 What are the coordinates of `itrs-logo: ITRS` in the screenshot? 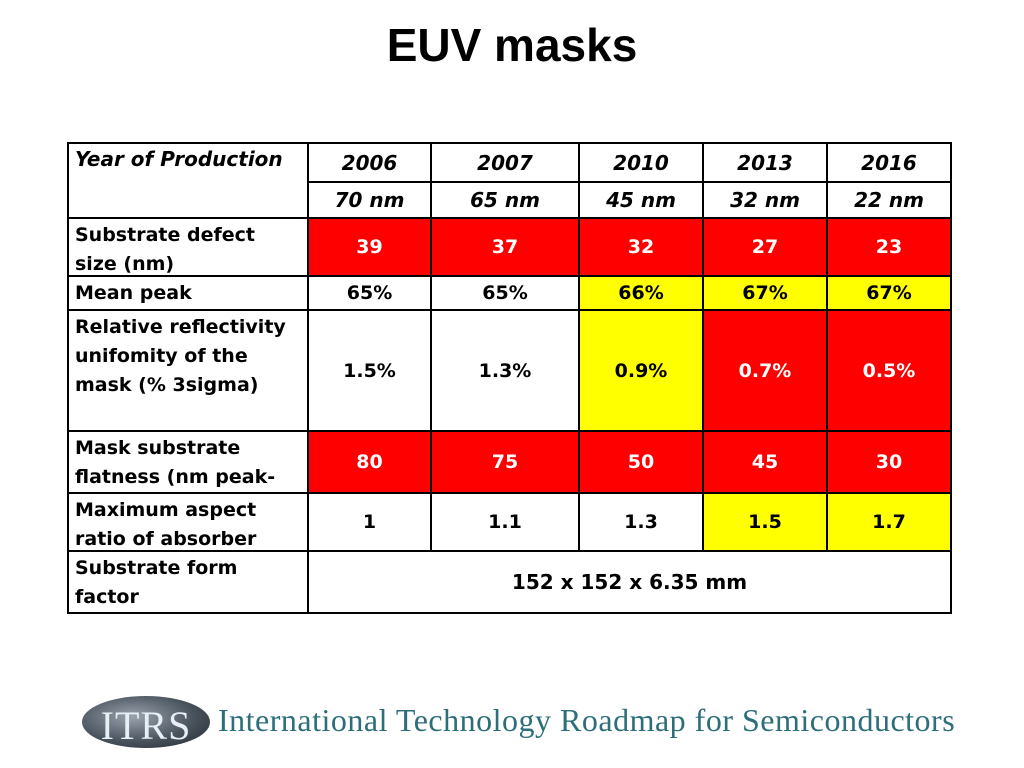 It's located at (146, 722).